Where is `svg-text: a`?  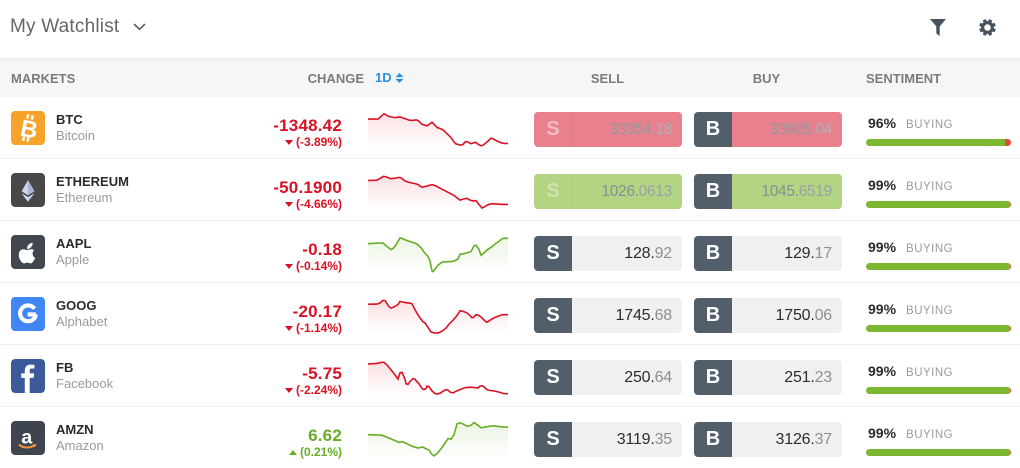
svg-text: a is located at coordinates (27, 438).